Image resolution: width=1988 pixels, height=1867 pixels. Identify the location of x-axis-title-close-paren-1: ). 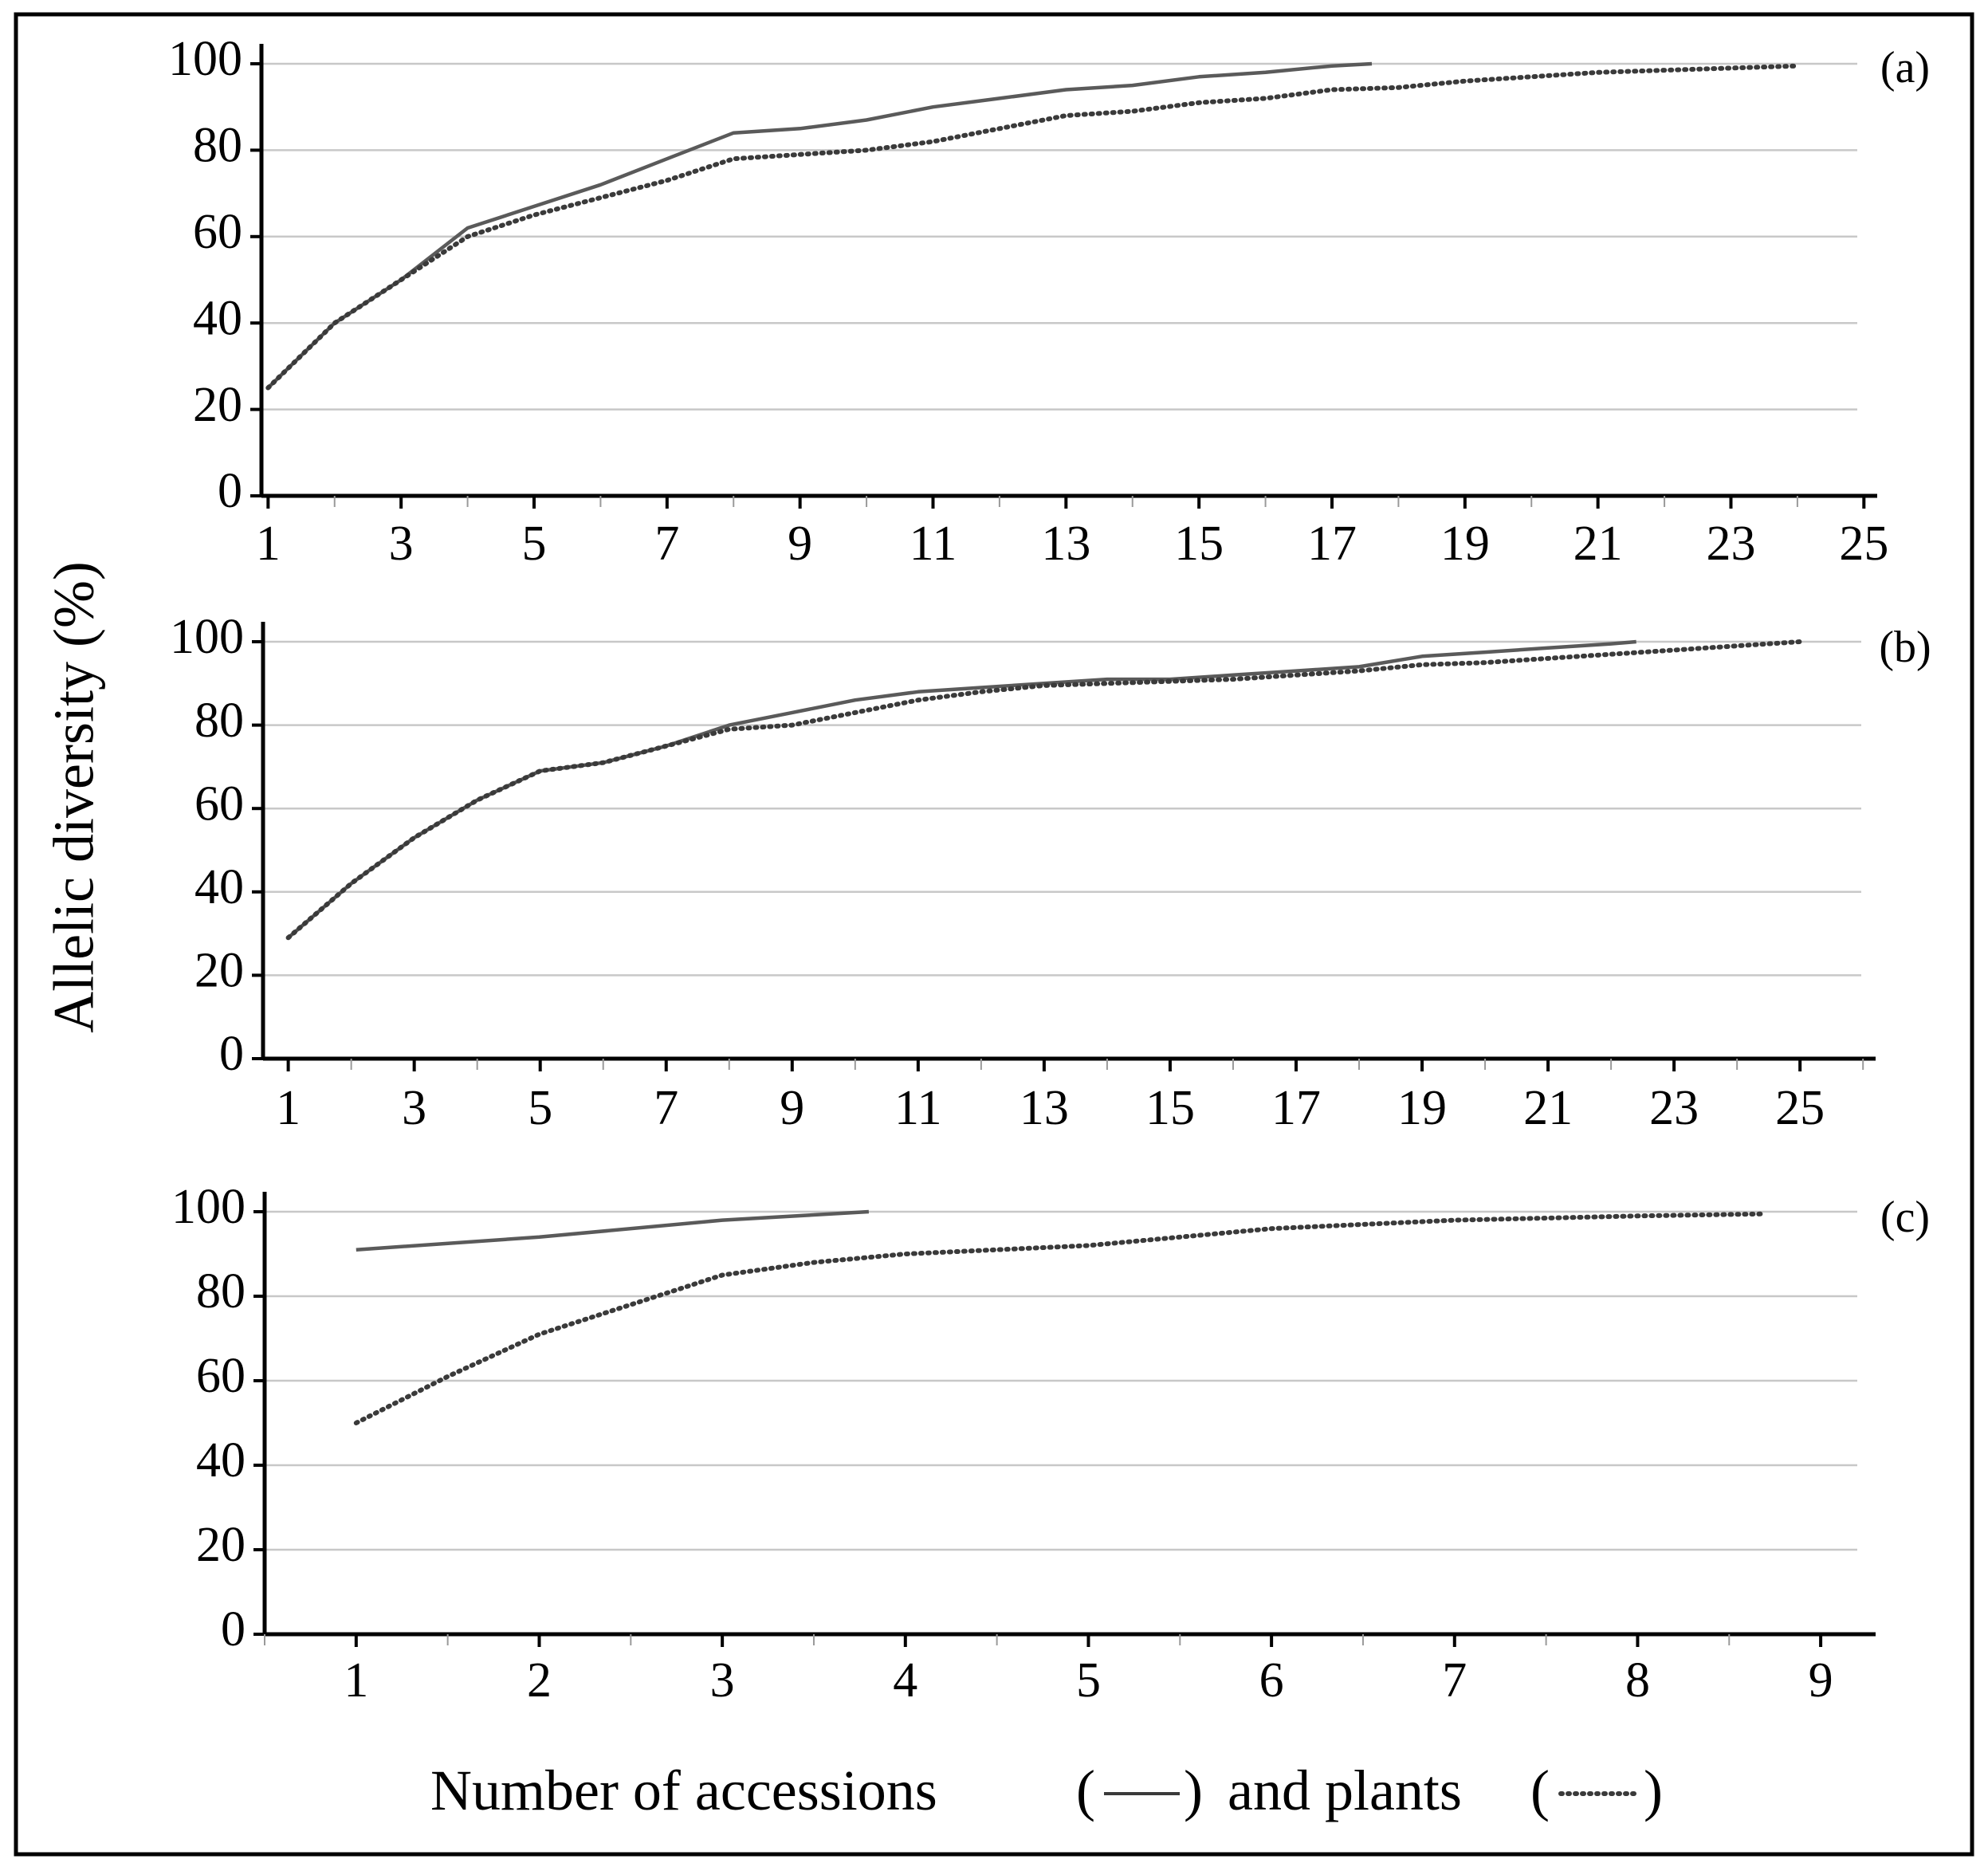
(1193, 1790).